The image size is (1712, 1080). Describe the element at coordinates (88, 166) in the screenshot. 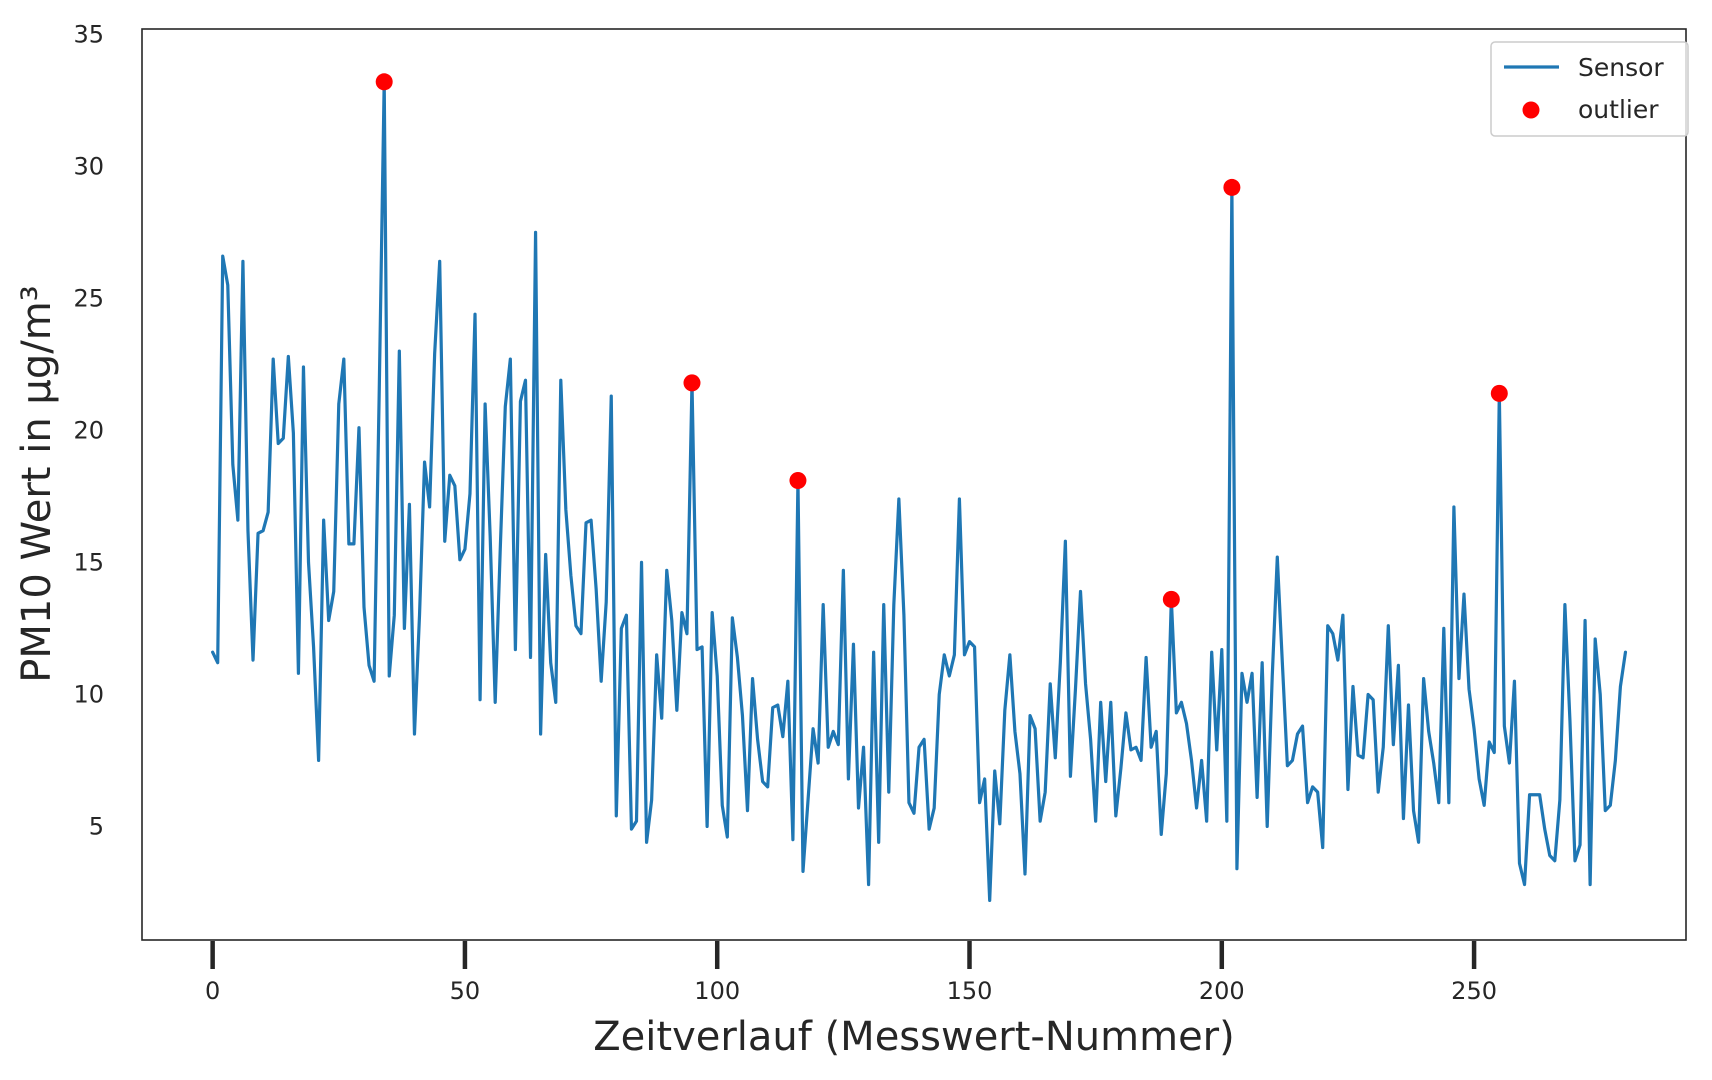

I see `y-tick-label: 30` at that location.